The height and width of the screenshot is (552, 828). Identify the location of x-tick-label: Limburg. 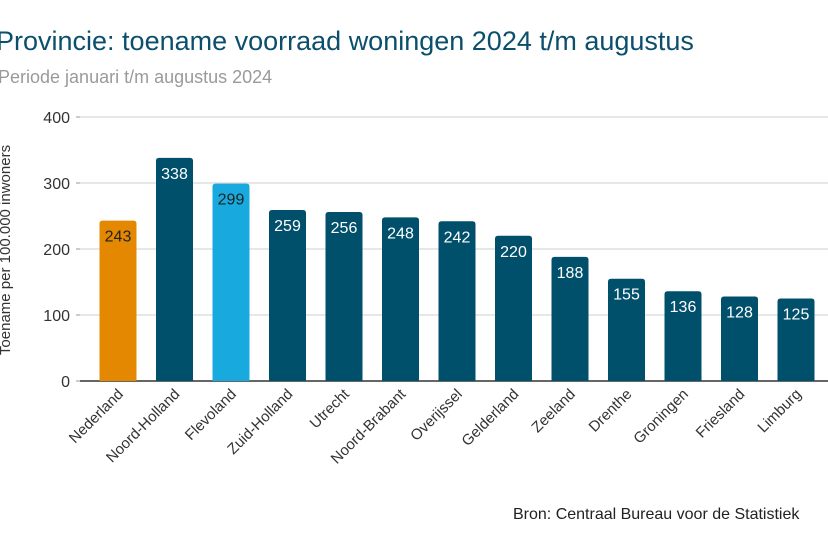
(779, 411).